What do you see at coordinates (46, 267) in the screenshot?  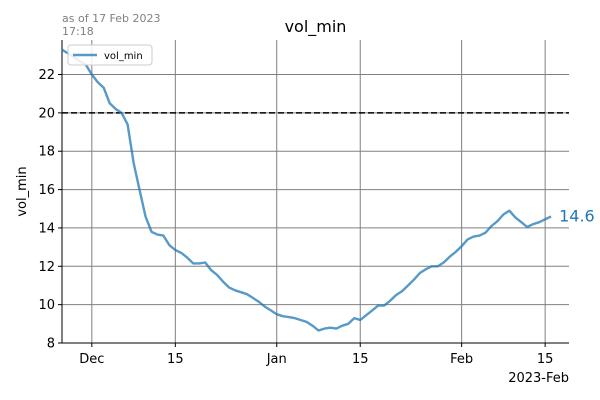 I see `y-tick-label: 12` at bounding box center [46, 267].